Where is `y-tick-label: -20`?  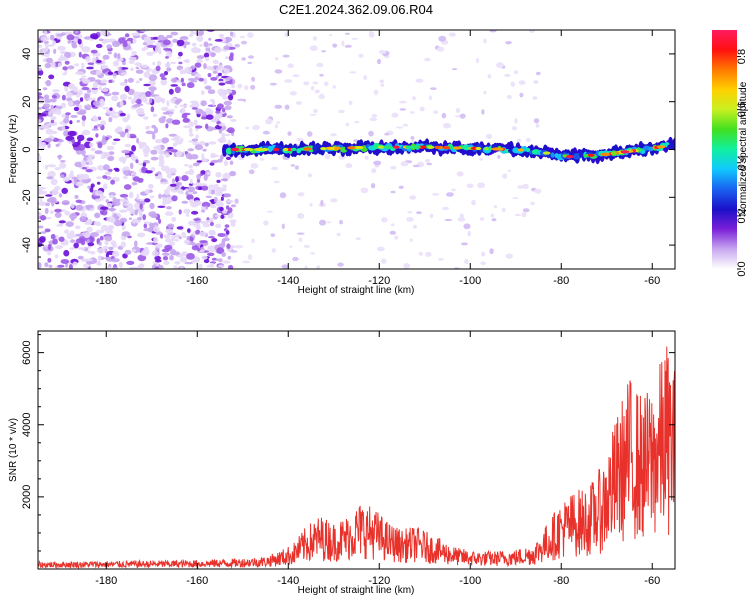 y-tick-label: -20 is located at coordinates (27, 197).